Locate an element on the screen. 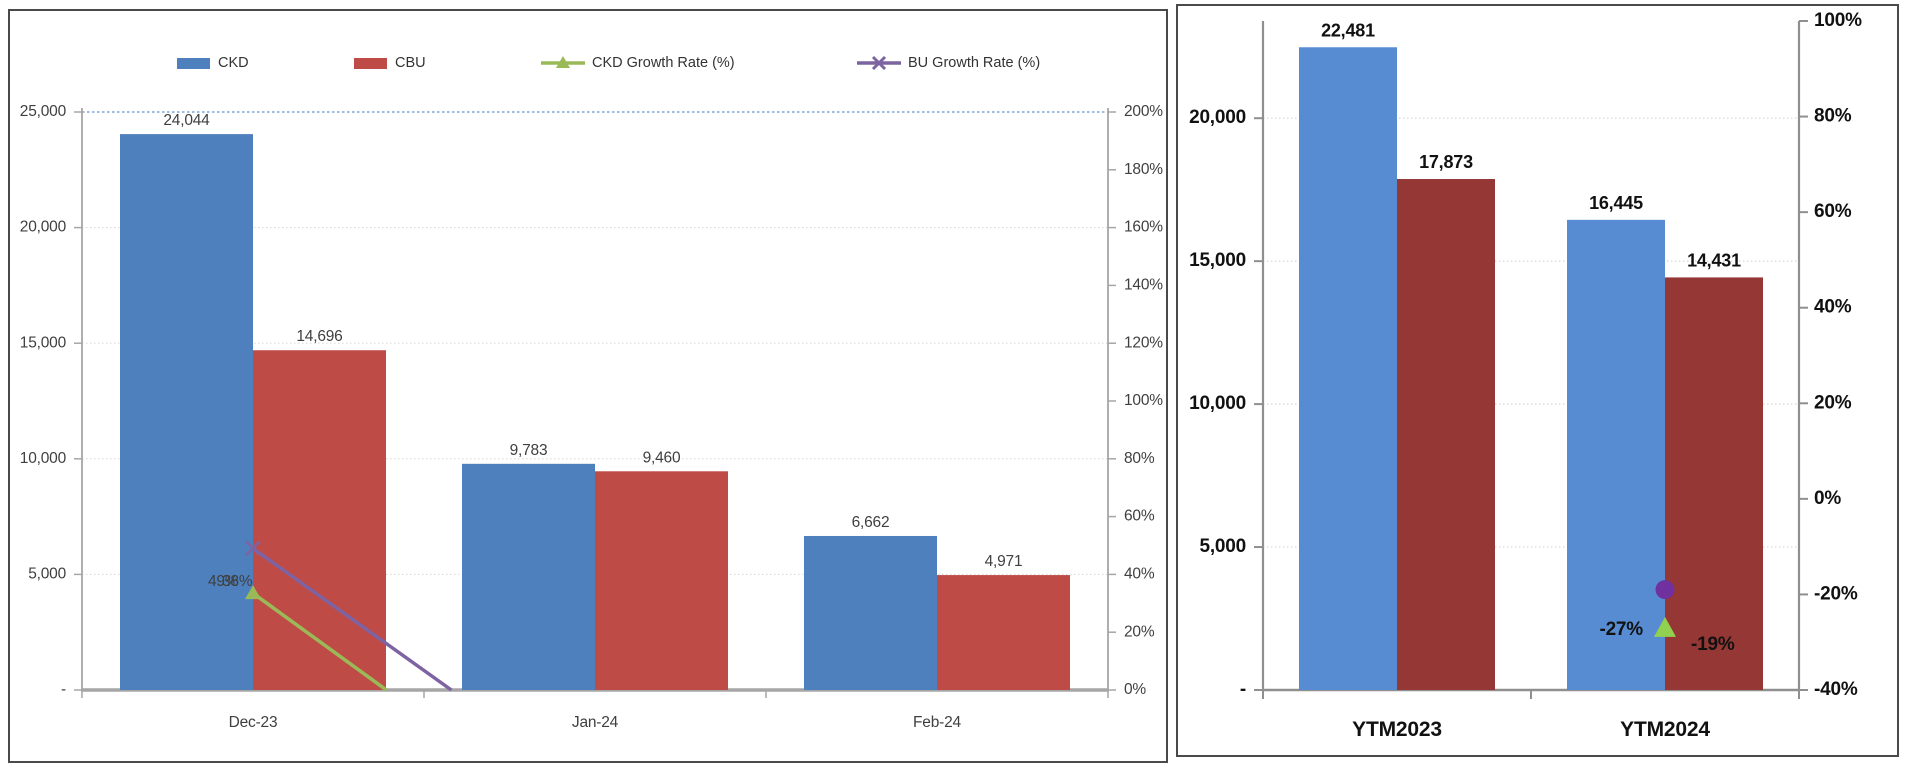  category-label: YTM2023 is located at coordinates (1397, 729).